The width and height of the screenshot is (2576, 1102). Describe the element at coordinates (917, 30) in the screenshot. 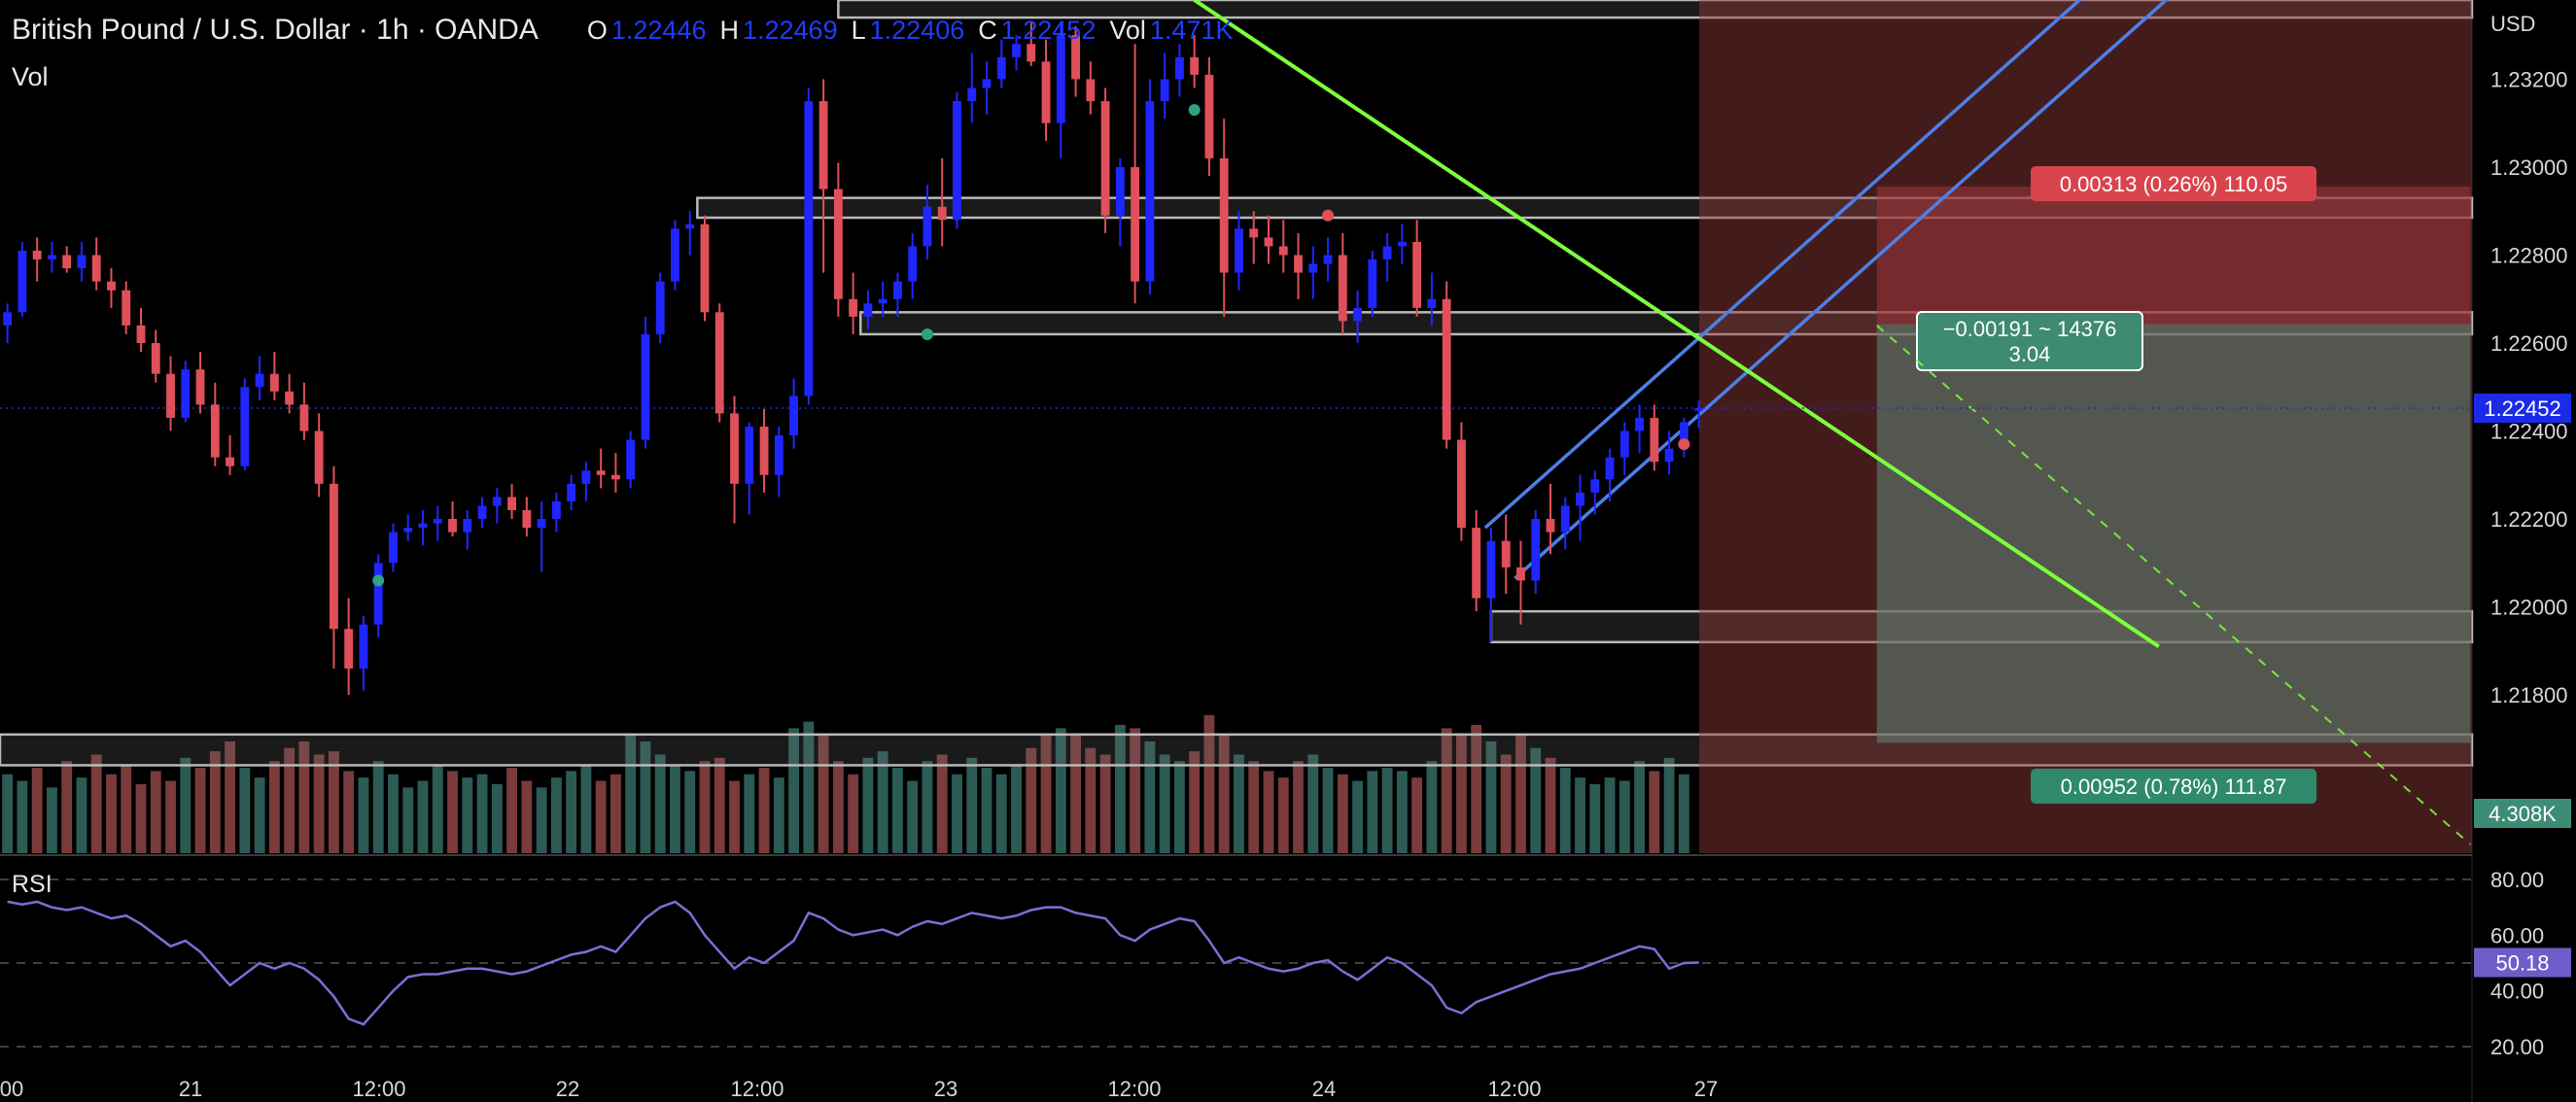

I see `low-value: 1.22406` at that location.